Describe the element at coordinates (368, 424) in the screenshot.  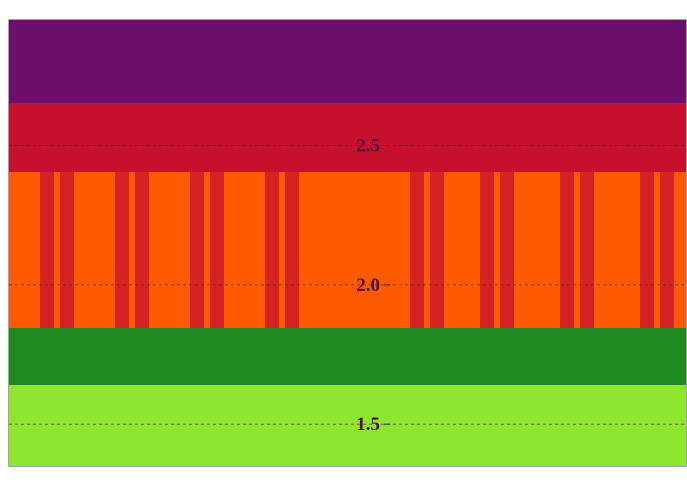
I see `y-tick-label-2: 1.5` at that location.